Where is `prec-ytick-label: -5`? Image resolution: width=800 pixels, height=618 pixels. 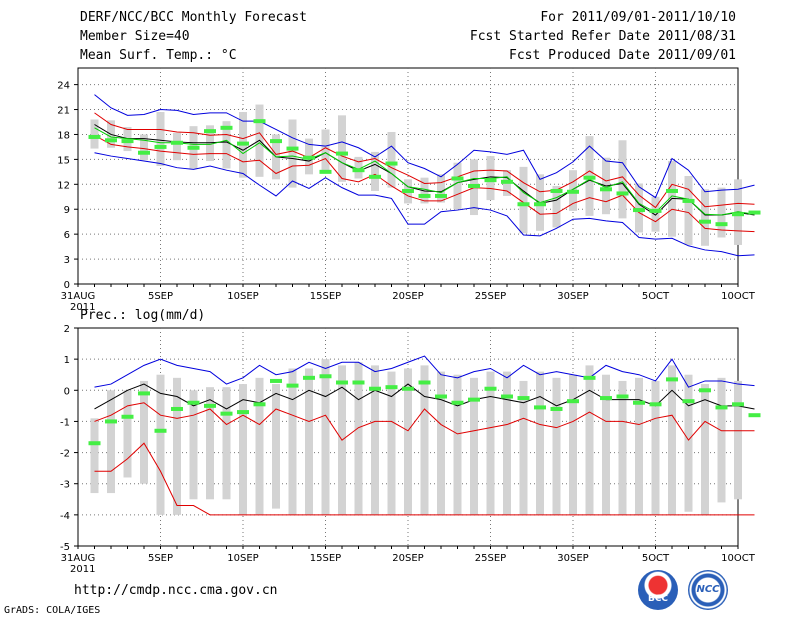 prec-ytick-label: -5 is located at coordinates (65, 547).